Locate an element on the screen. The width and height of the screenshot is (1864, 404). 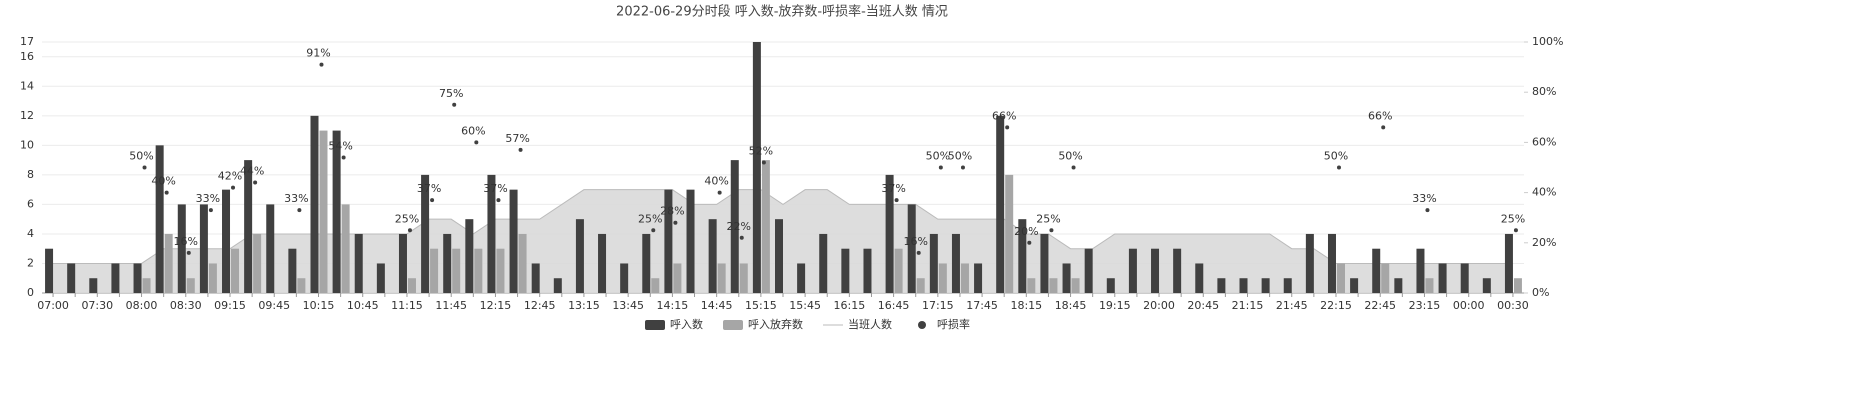
x-tick-label: 07:00 is located at coordinates (53, 305).